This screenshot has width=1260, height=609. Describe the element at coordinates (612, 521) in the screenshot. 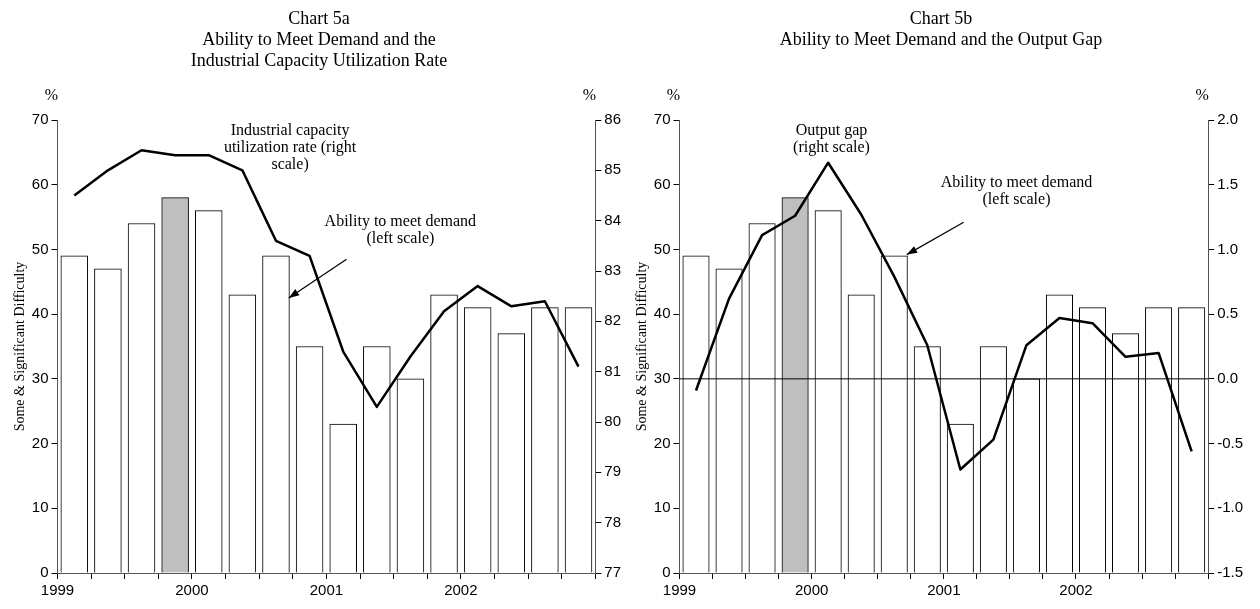

I see `y2-tick-label: 78` at that location.